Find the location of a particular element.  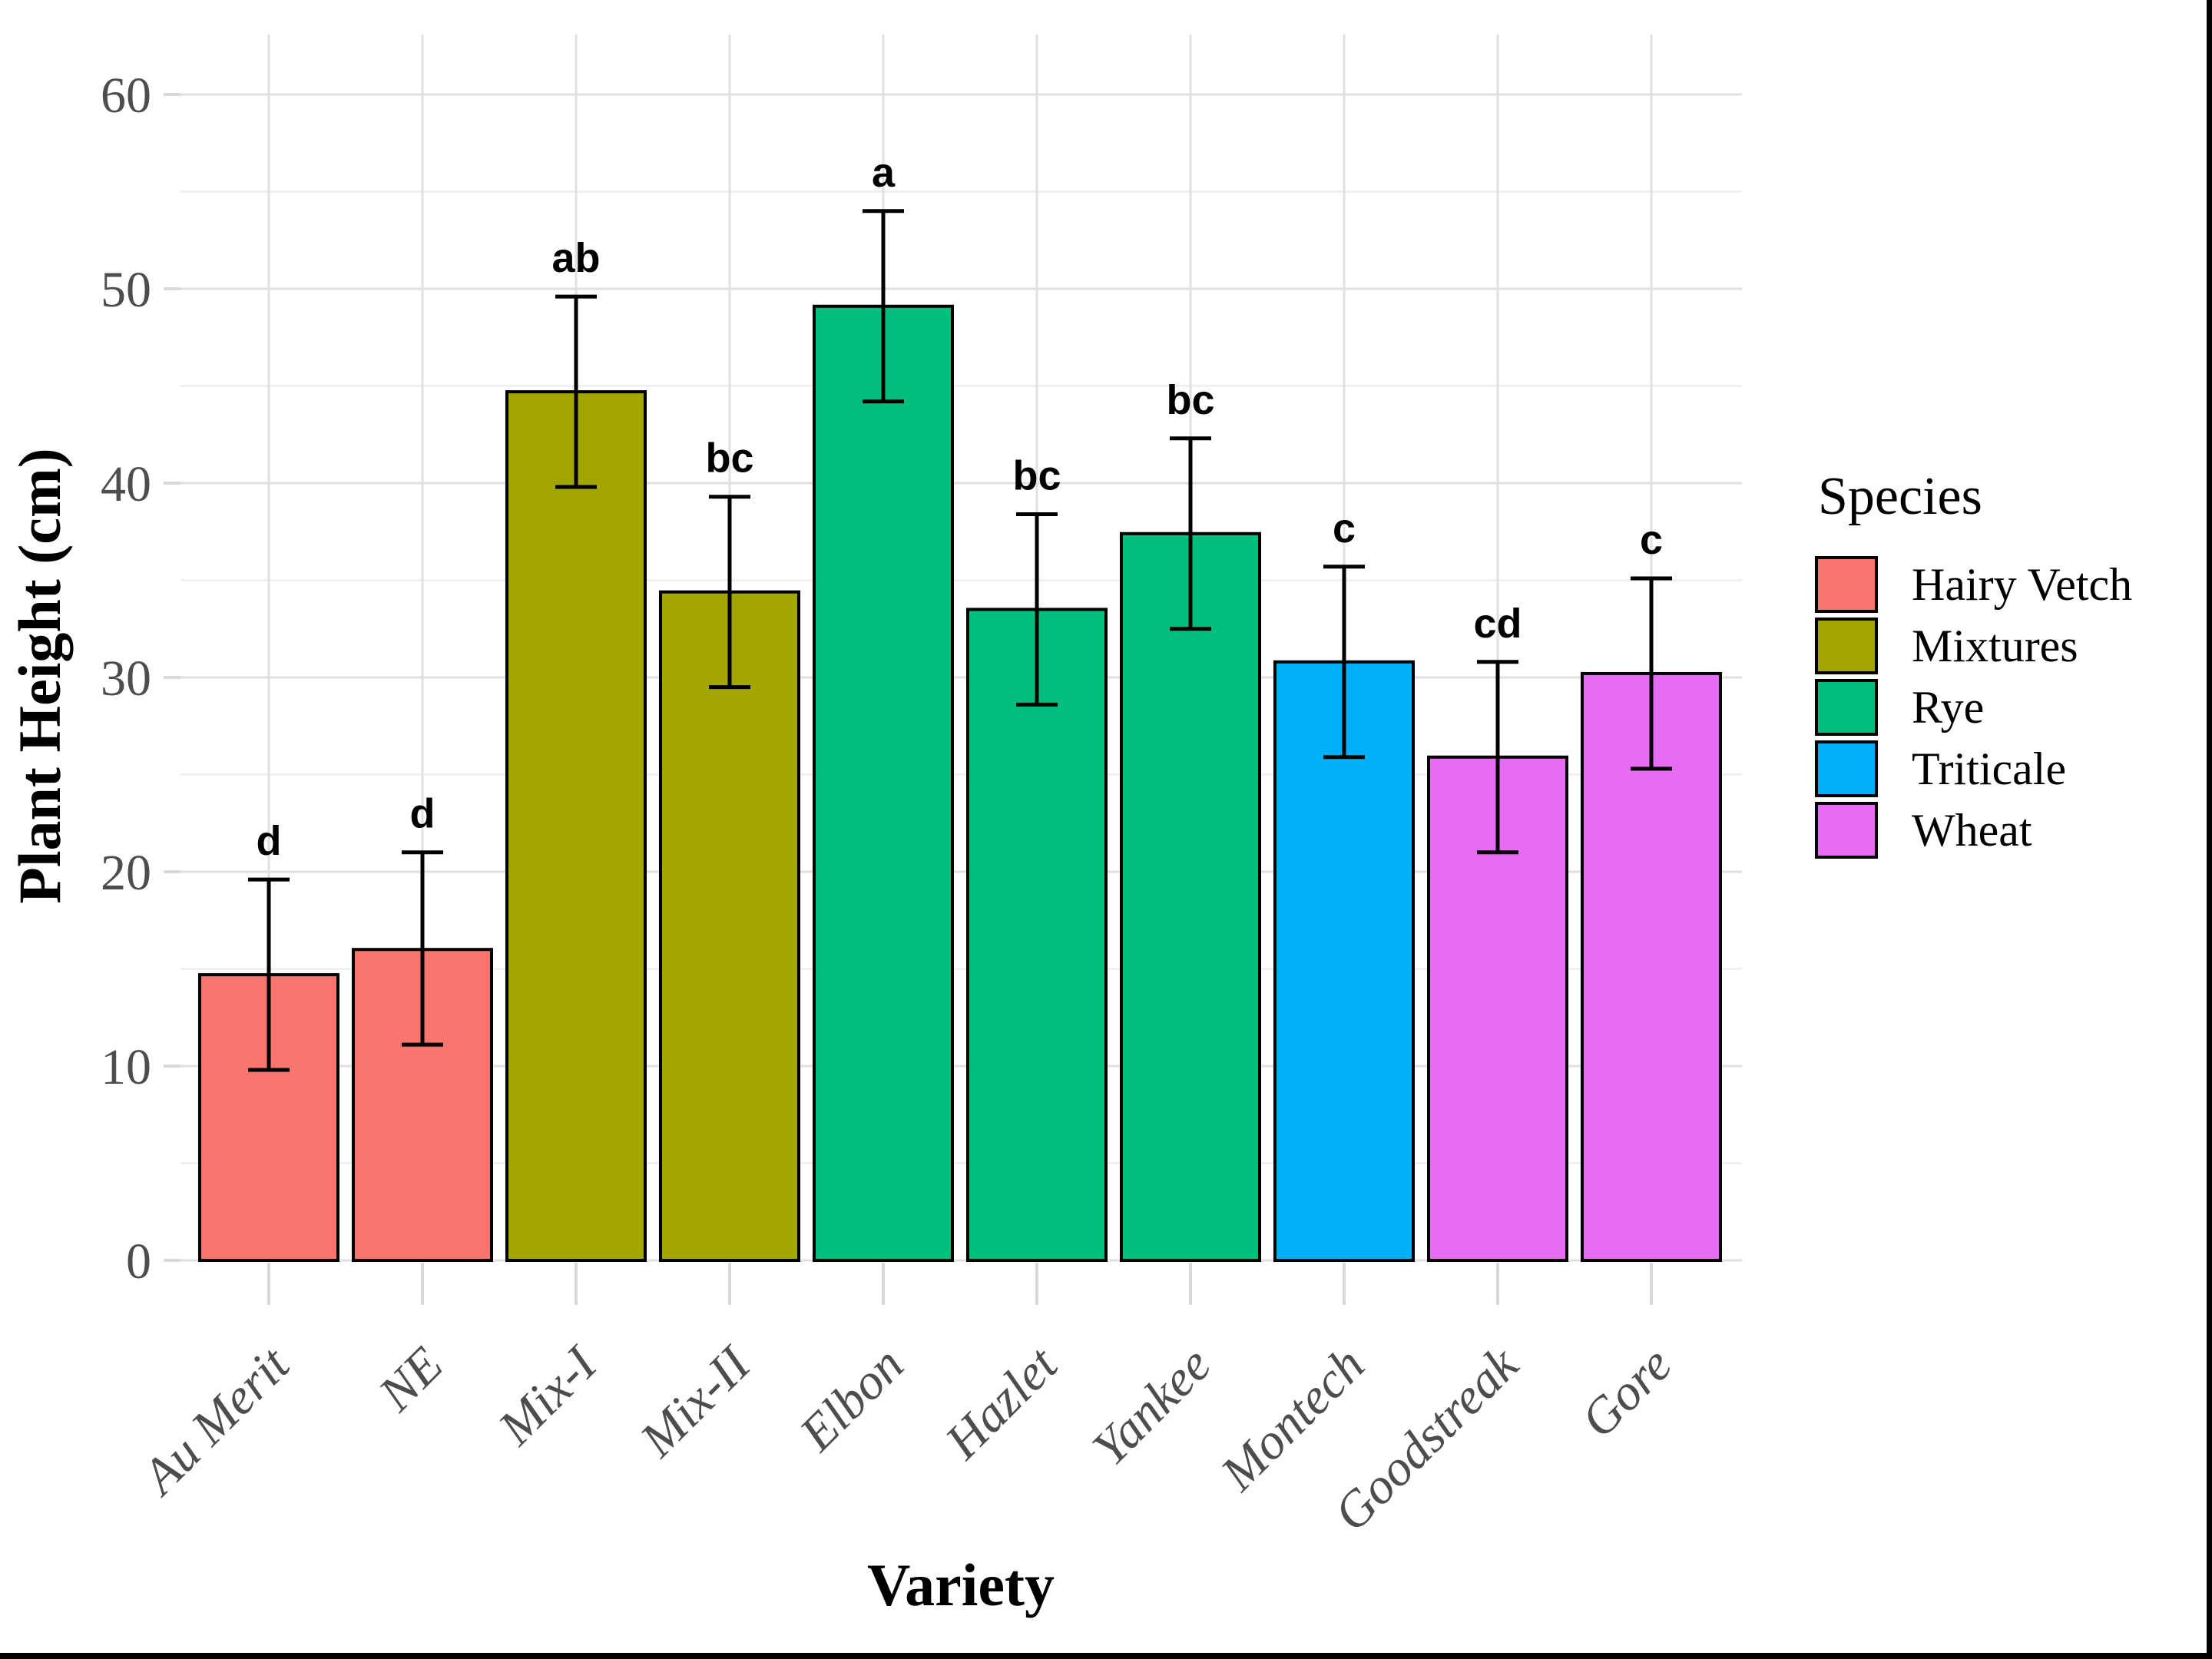

legend-items: Hairy Vetch Mixtures Rye Triticale Wheat is located at coordinates (1974, 708).